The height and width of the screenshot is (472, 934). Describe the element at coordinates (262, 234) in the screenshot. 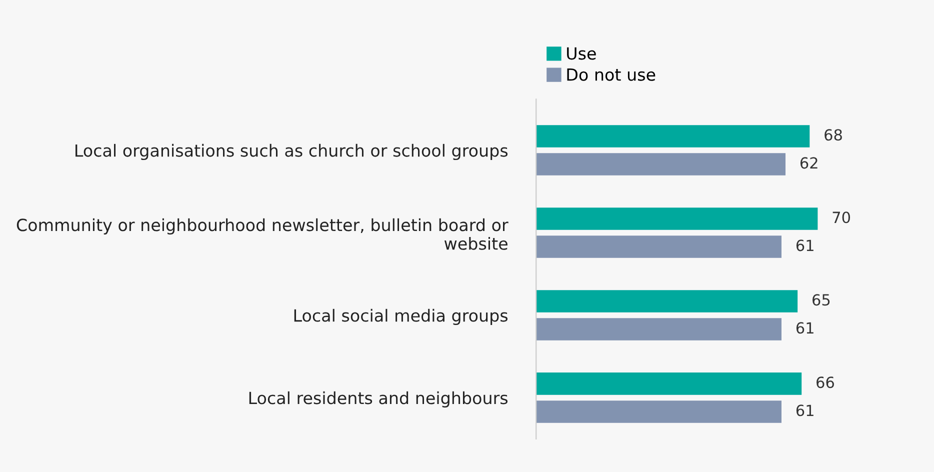

I see `y-tick-label: Community or neighbourhood newsletter, bulletin board or website` at that location.